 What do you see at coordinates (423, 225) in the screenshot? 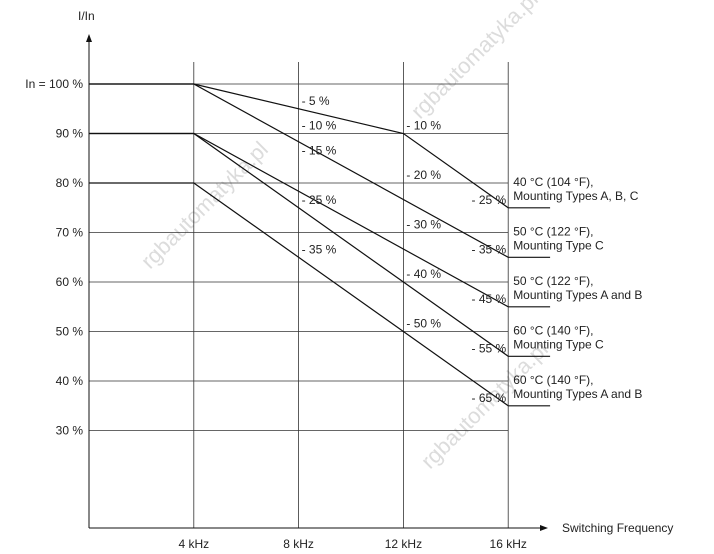
I see `percent-annotation: - 30 %` at bounding box center [423, 225].